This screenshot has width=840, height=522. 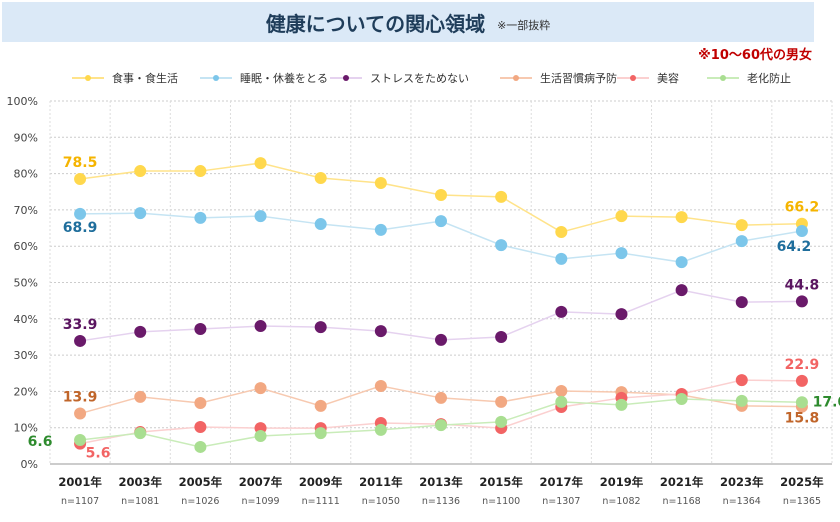 I want to click on sample-size-label: n=1100, so click(x=501, y=501).